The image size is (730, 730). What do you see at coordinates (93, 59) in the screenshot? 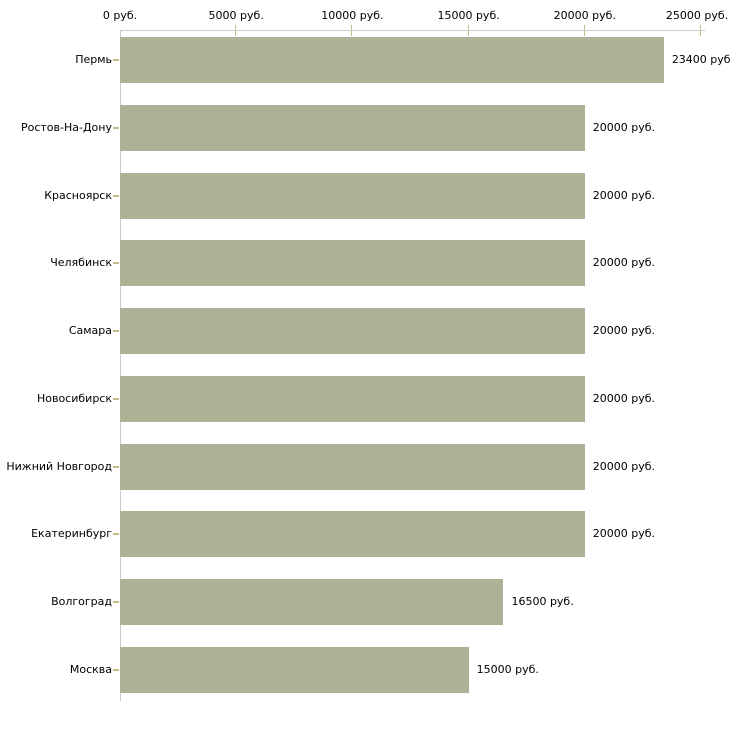
I see `category-label: Пермь` at bounding box center [93, 59].